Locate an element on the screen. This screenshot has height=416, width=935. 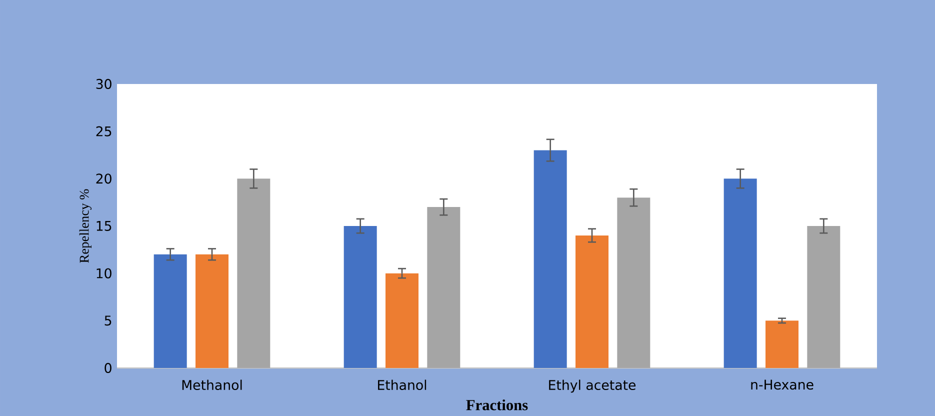
x-tick-label: Methanol is located at coordinates (212, 385).